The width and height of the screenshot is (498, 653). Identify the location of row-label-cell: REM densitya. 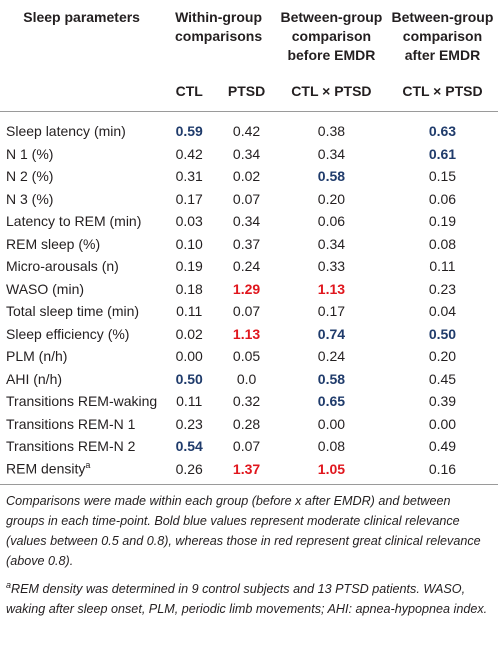
(81, 471).